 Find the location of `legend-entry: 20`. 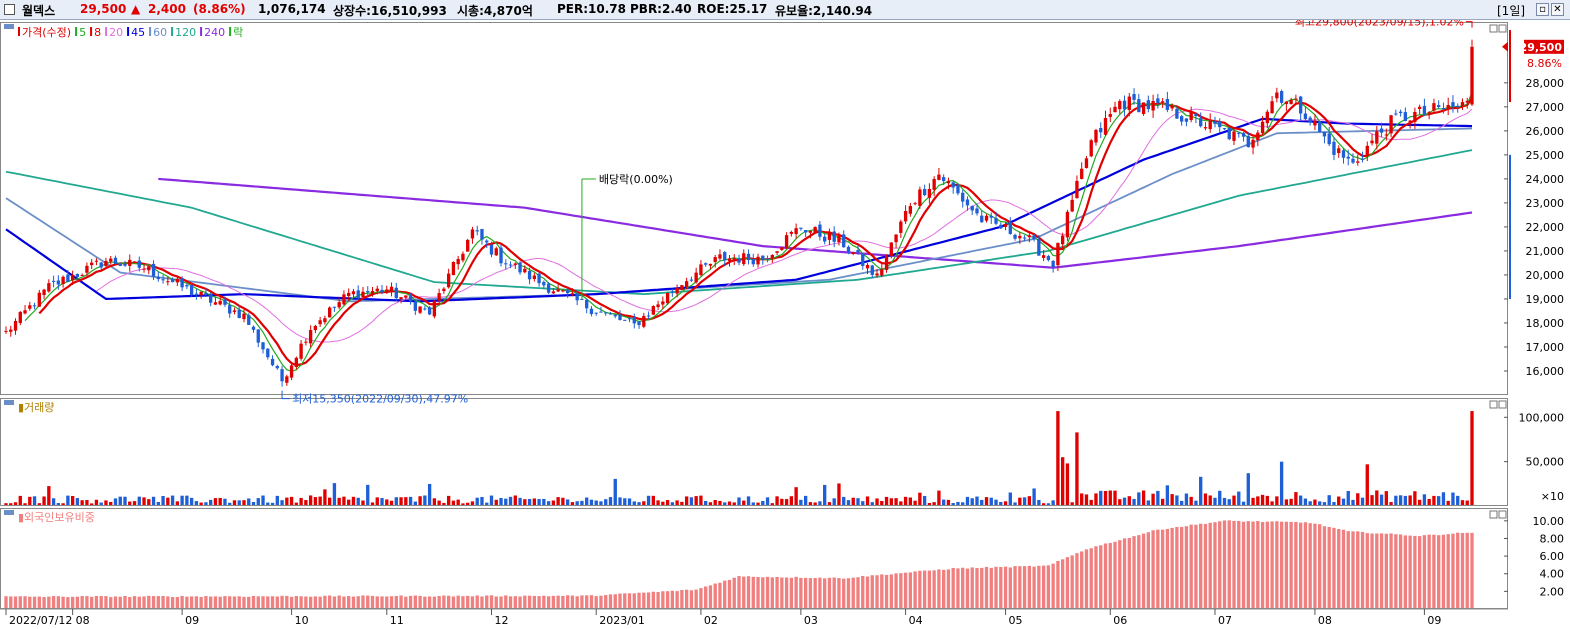

legend-entry: 20 is located at coordinates (116, 32).